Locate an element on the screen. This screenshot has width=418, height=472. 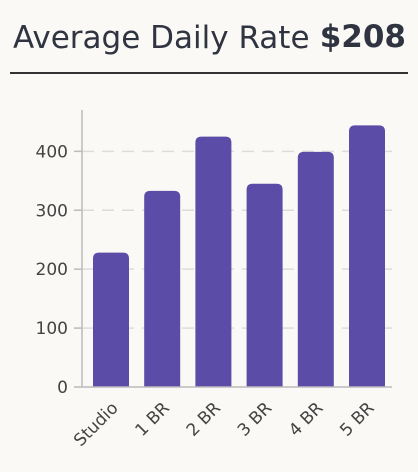
bar-1-br is located at coordinates (162, 288).